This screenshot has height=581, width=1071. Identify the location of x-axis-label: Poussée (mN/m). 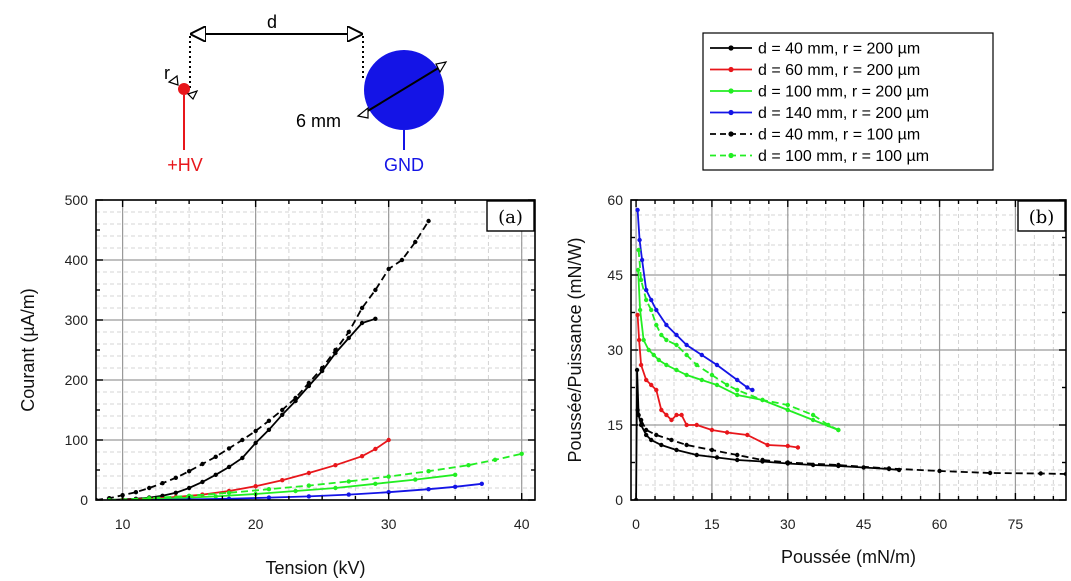
(848, 557).